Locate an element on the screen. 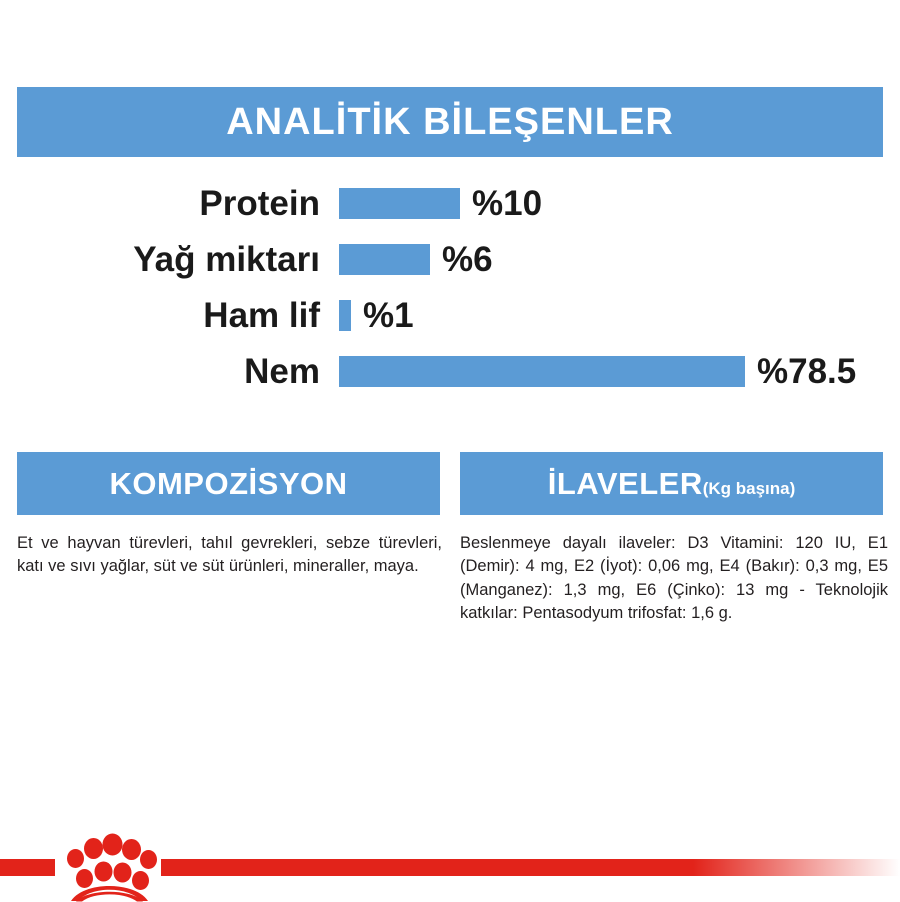 This screenshot has width=900, height=902. brand-footer is located at coordinates (450, 861).